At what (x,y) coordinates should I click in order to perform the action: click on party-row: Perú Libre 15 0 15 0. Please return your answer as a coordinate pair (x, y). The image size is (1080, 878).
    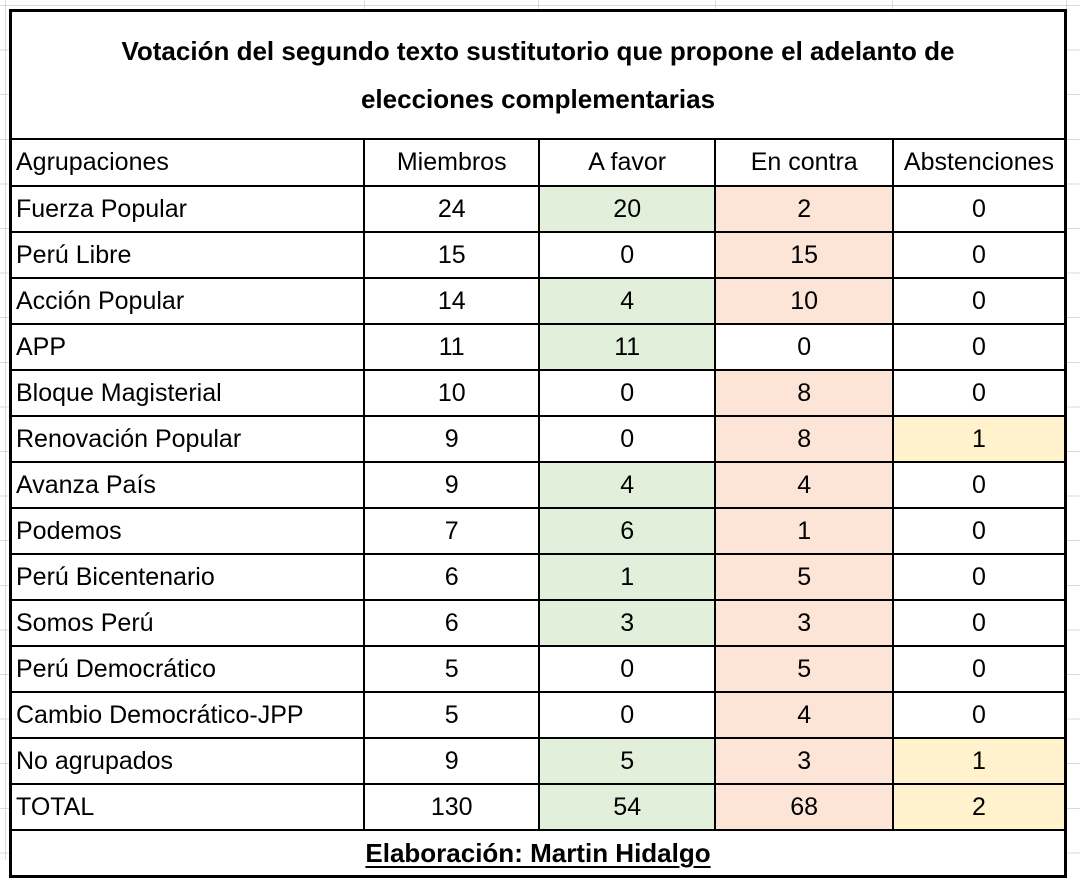
    Looking at the image, I should click on (538, 255).